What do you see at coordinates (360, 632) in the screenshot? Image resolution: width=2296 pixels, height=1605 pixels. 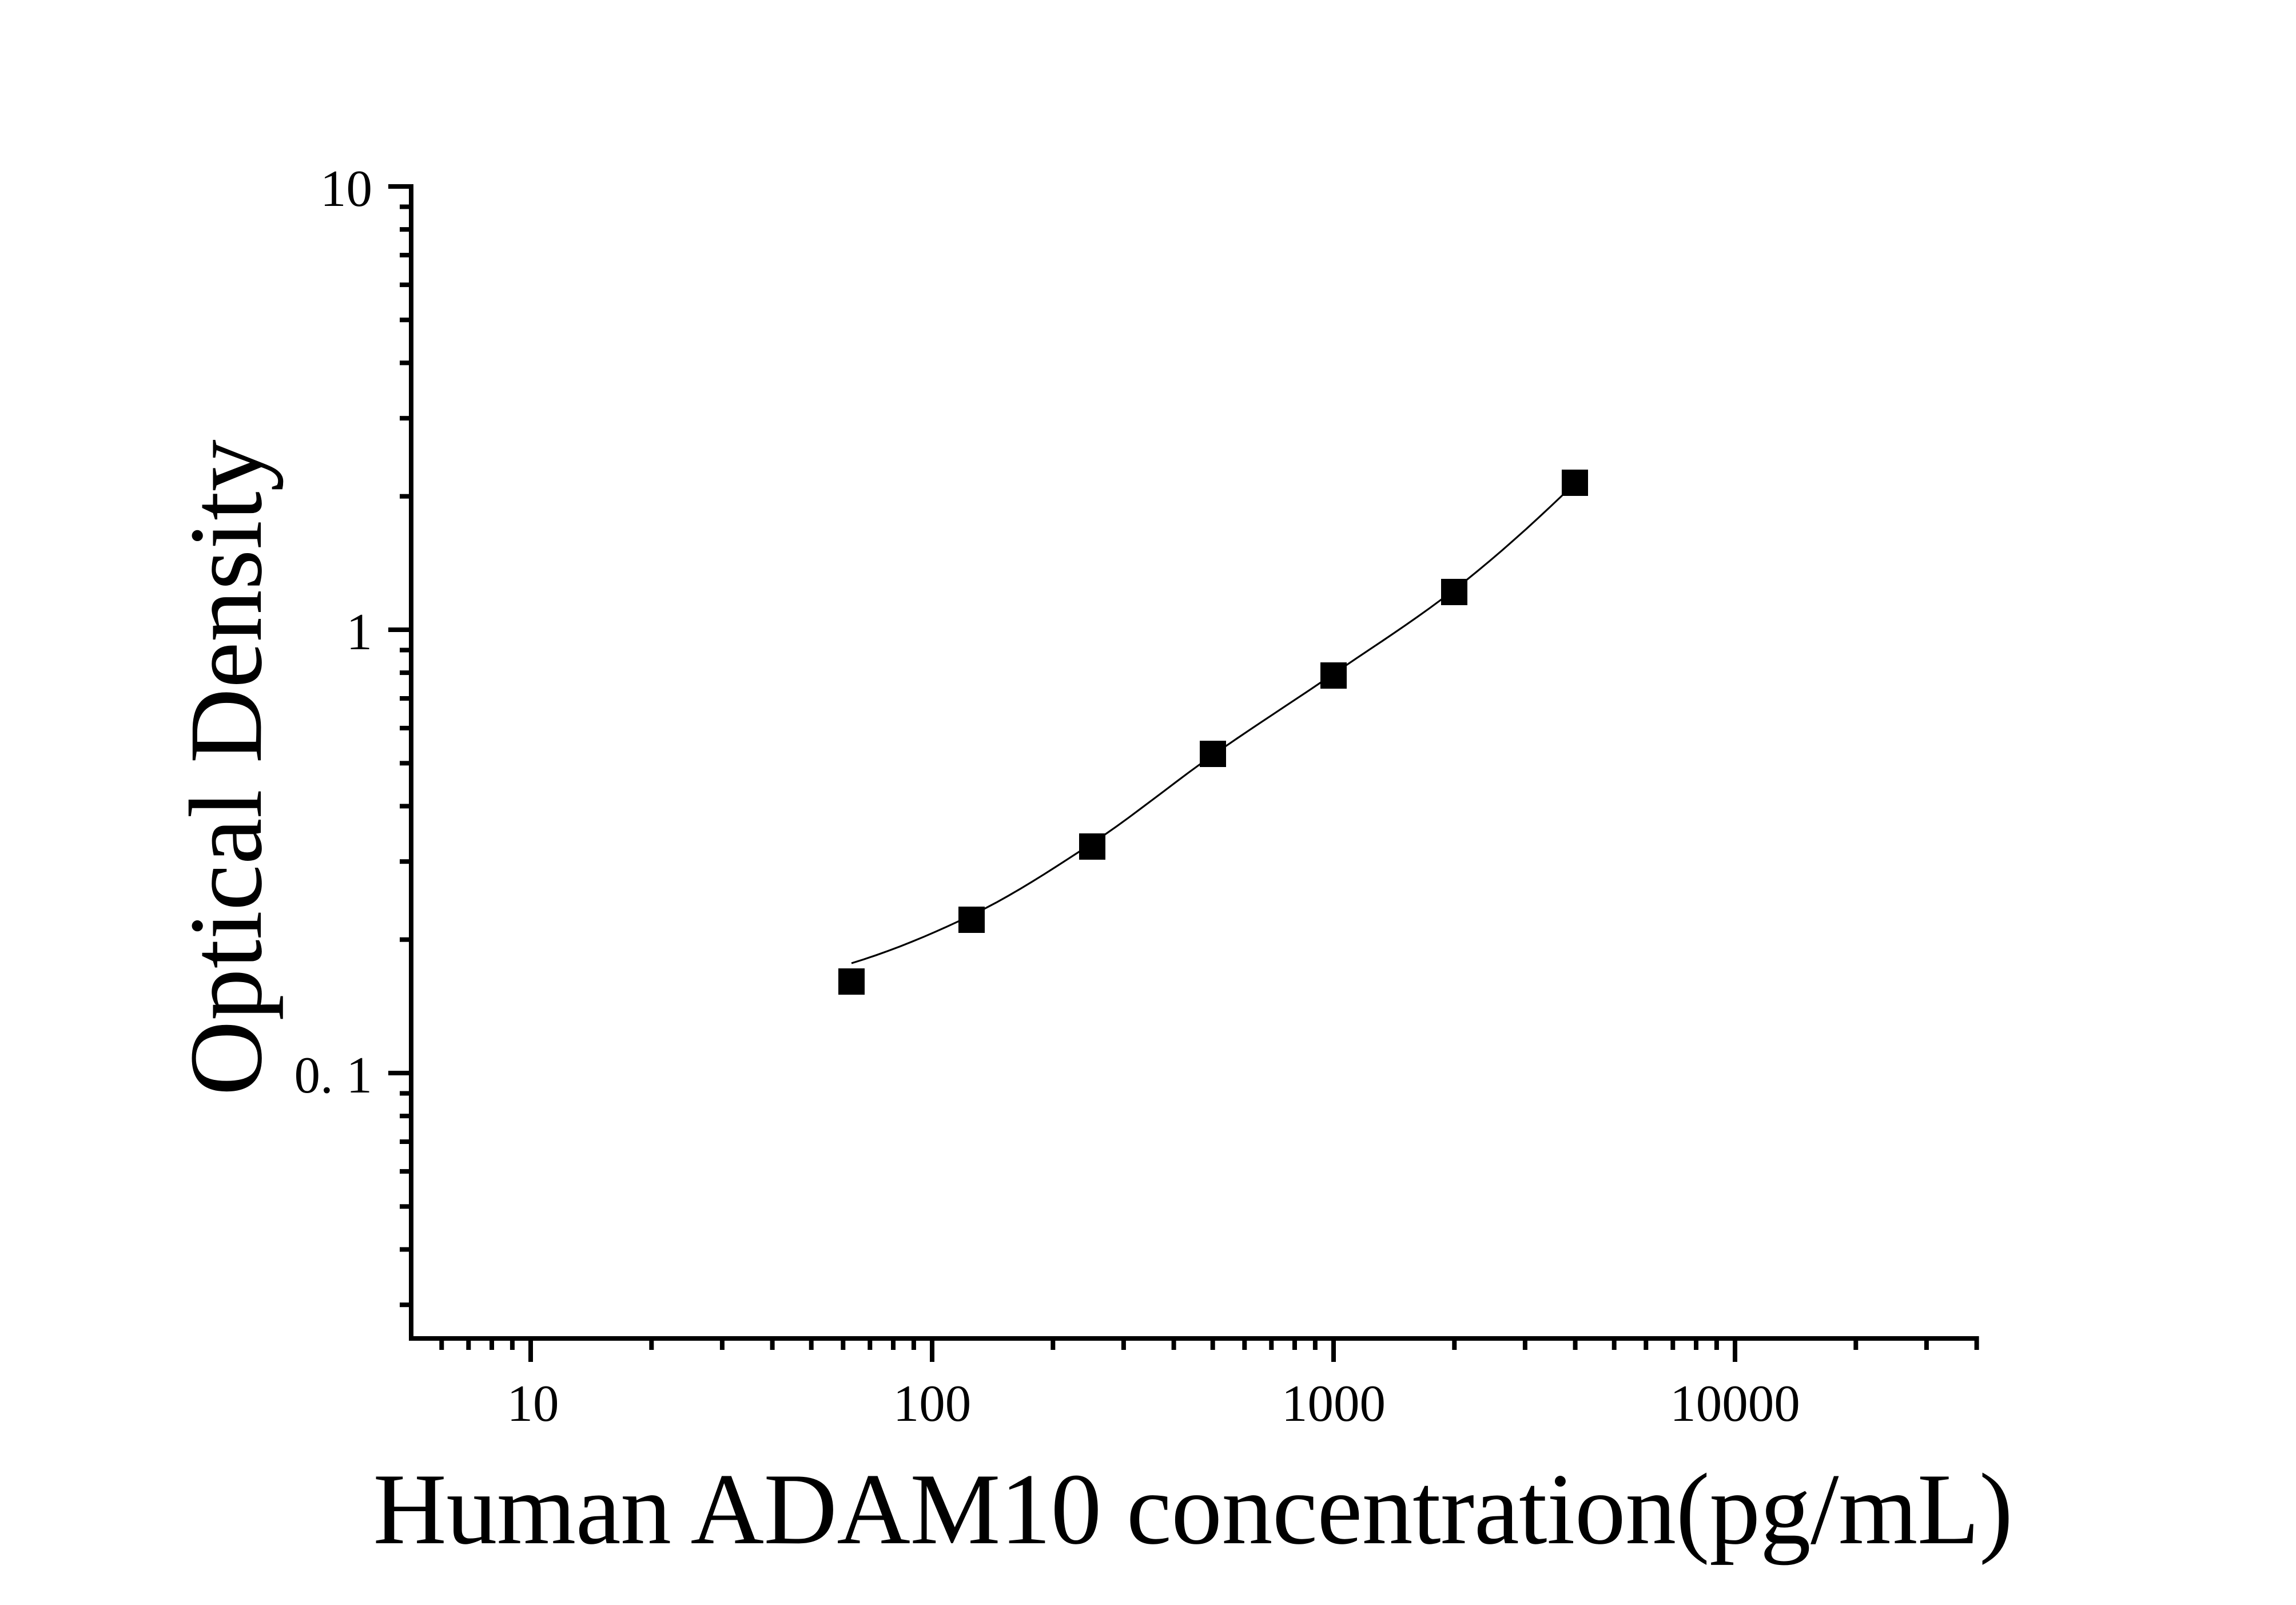 I see `svg-text: 1` at bounding box center [360, 632].